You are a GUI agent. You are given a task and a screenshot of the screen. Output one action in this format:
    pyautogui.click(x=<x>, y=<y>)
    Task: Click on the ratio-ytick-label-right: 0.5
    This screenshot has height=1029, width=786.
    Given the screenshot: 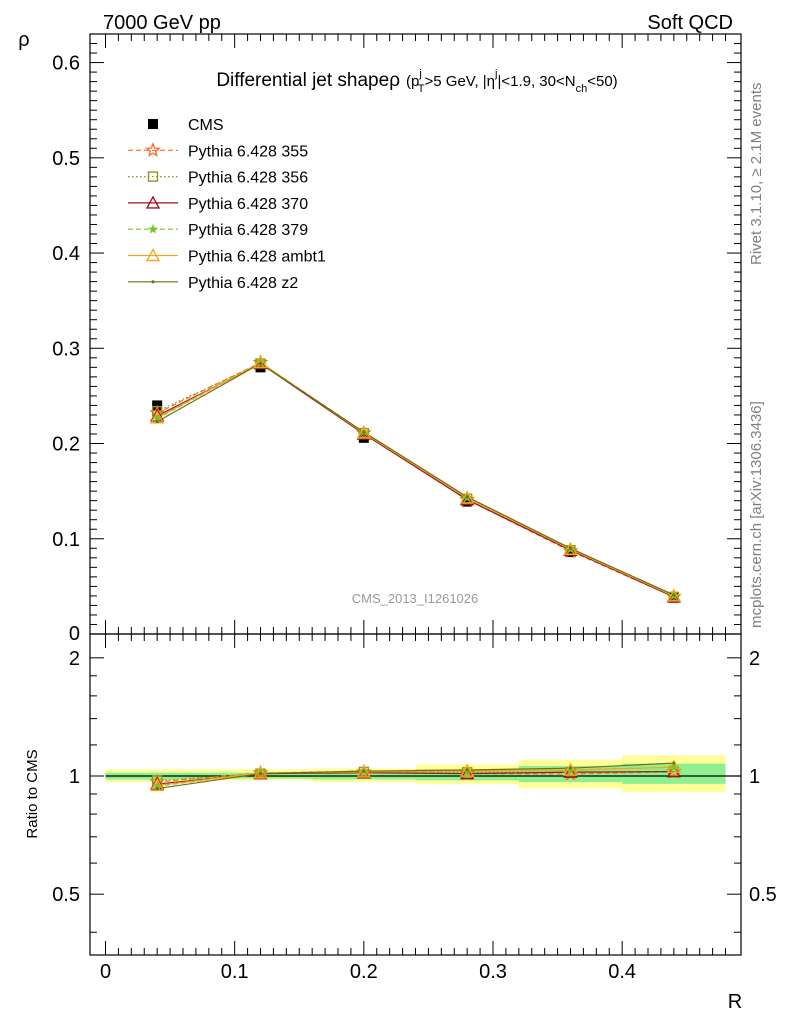 What is the action you would take?
    pyautogui.click(x=763, y=895)
    